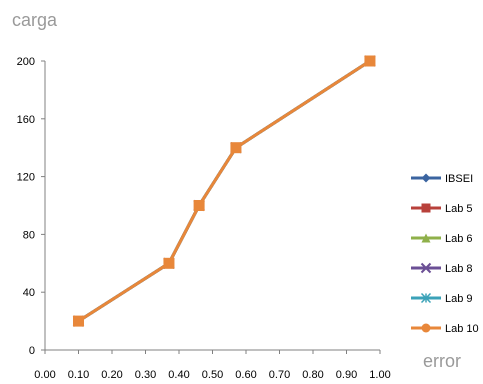 This screenshot has height=384, width=483. What do you see at coordinates (35, 20) in the screenshot?
I see `y-axis-title: carga` at bounding box center [35, 20].